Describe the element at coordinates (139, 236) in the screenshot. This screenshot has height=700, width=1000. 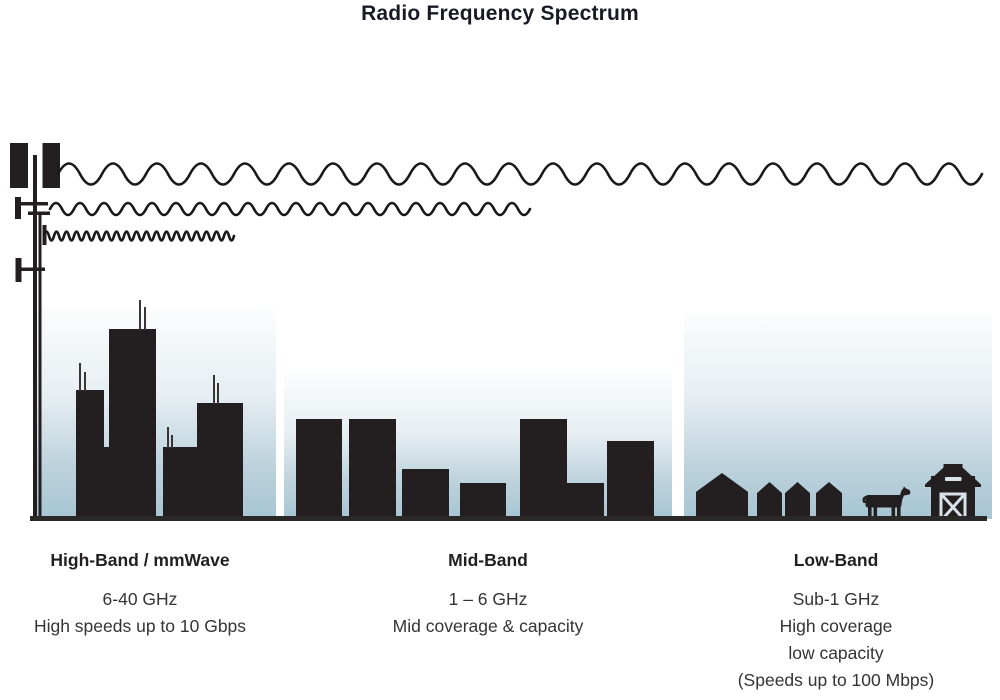
I see `short-wavelength-wave-icon` at that location.